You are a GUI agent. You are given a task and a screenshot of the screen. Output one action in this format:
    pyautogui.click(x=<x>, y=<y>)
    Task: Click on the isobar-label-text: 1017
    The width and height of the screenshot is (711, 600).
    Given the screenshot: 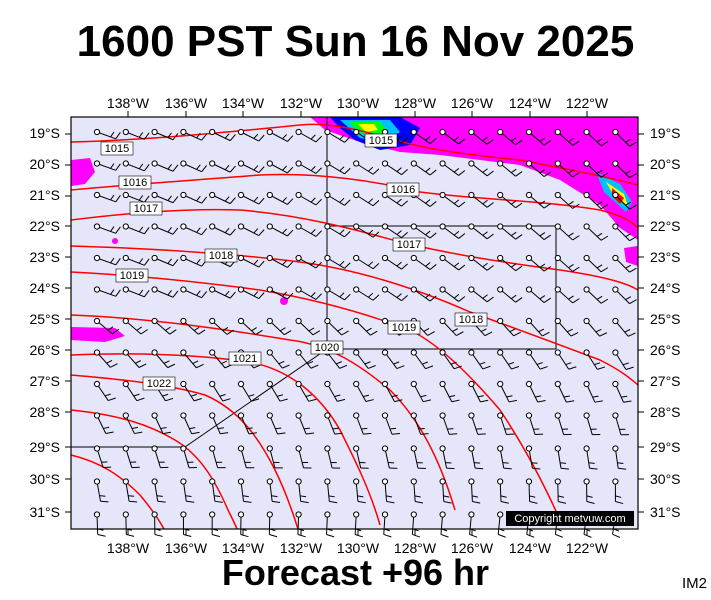 What is the action you would take?
    pyautogui.click(x=146, y=209)
    